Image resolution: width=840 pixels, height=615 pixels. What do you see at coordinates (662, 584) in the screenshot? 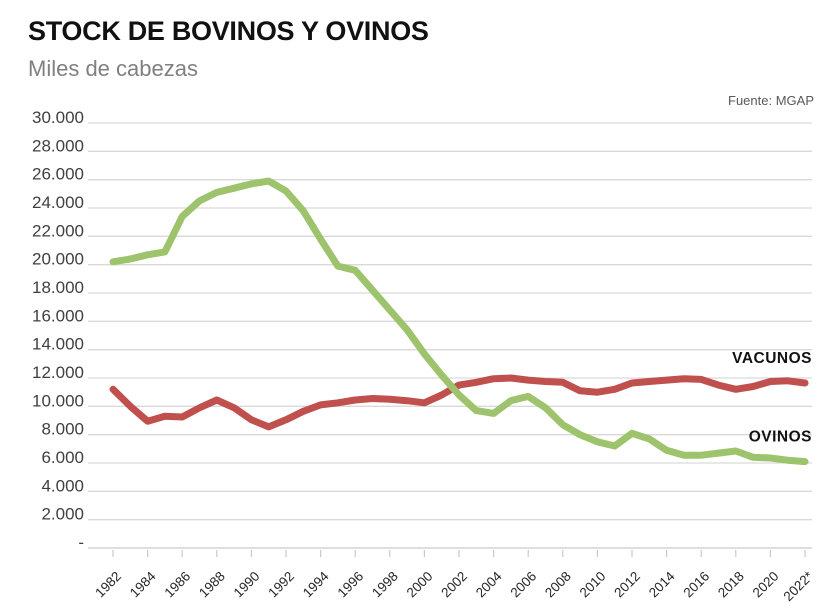
I see `x-axis-tick-label: 2014` at bounding box center [662, 584].